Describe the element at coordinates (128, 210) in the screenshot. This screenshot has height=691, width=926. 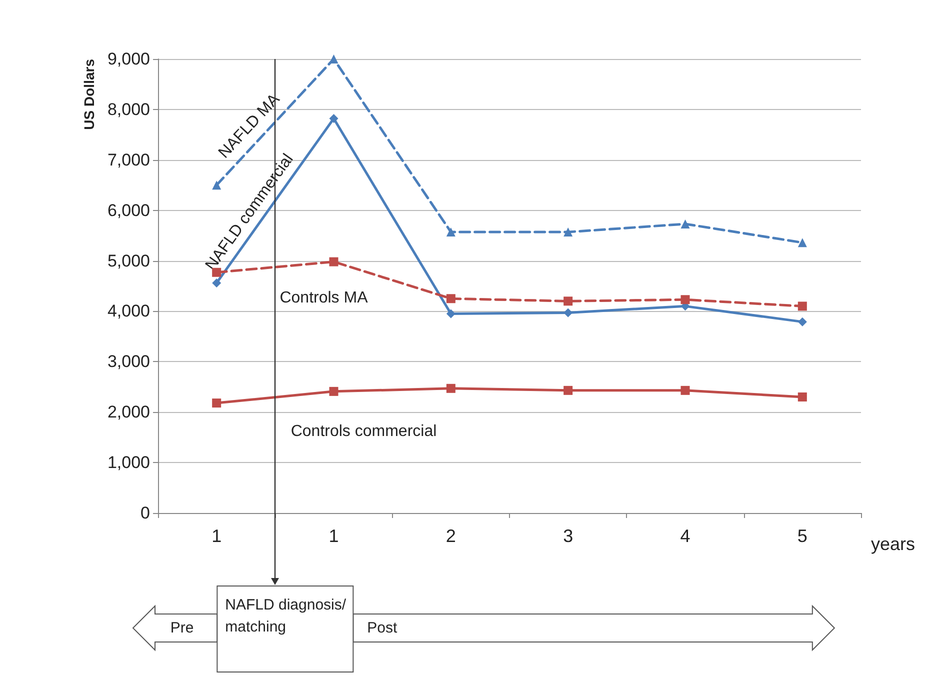
I see `y-tick-label: 6,000` at that location.